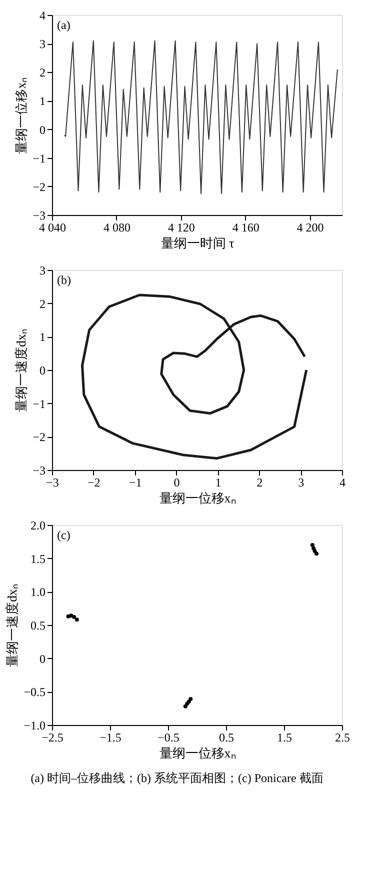  I want to click on x-tick-label: 4, so click(343, 483).